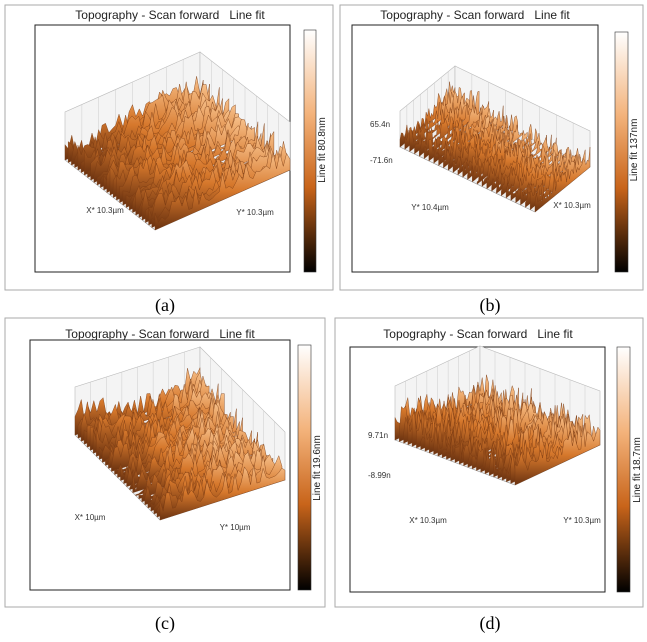 Image resolution: width=647 pixels, height=642 pixels. Describe the element at coordinates (378, 435) in the screenshot. I see `z-label: 9.71n` at that location.